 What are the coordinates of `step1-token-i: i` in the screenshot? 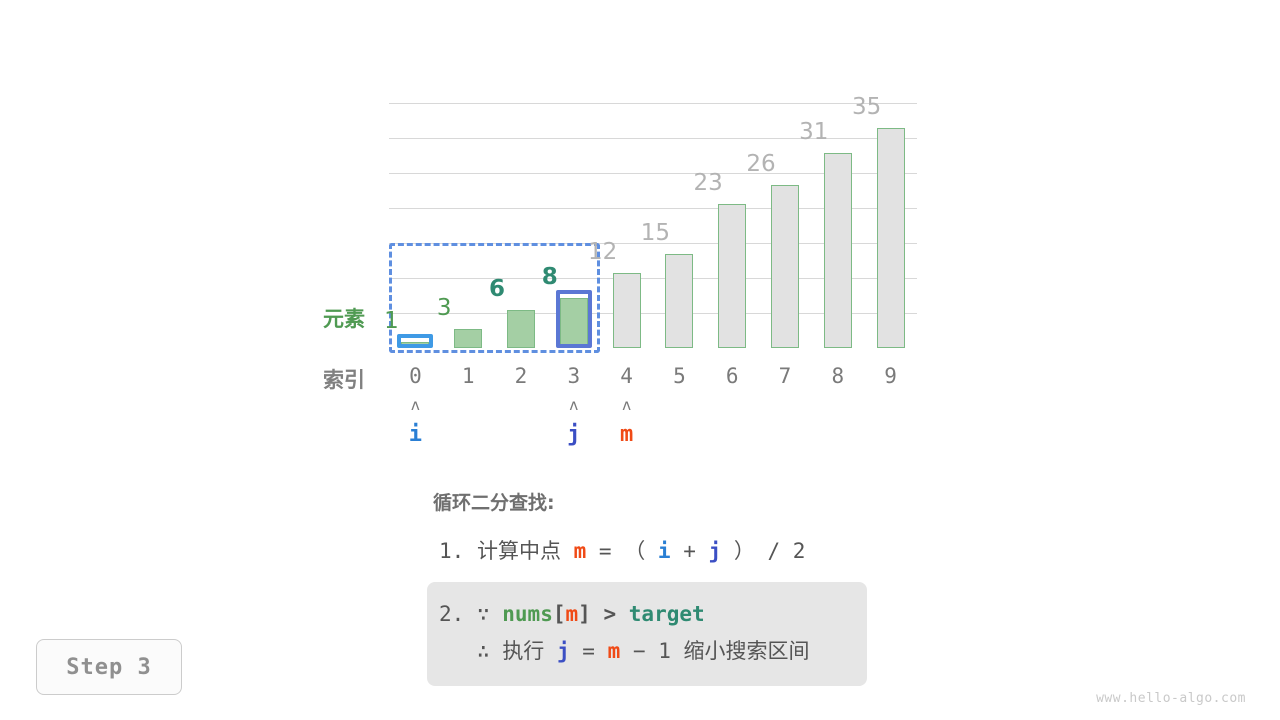 It's located at (664, 551).